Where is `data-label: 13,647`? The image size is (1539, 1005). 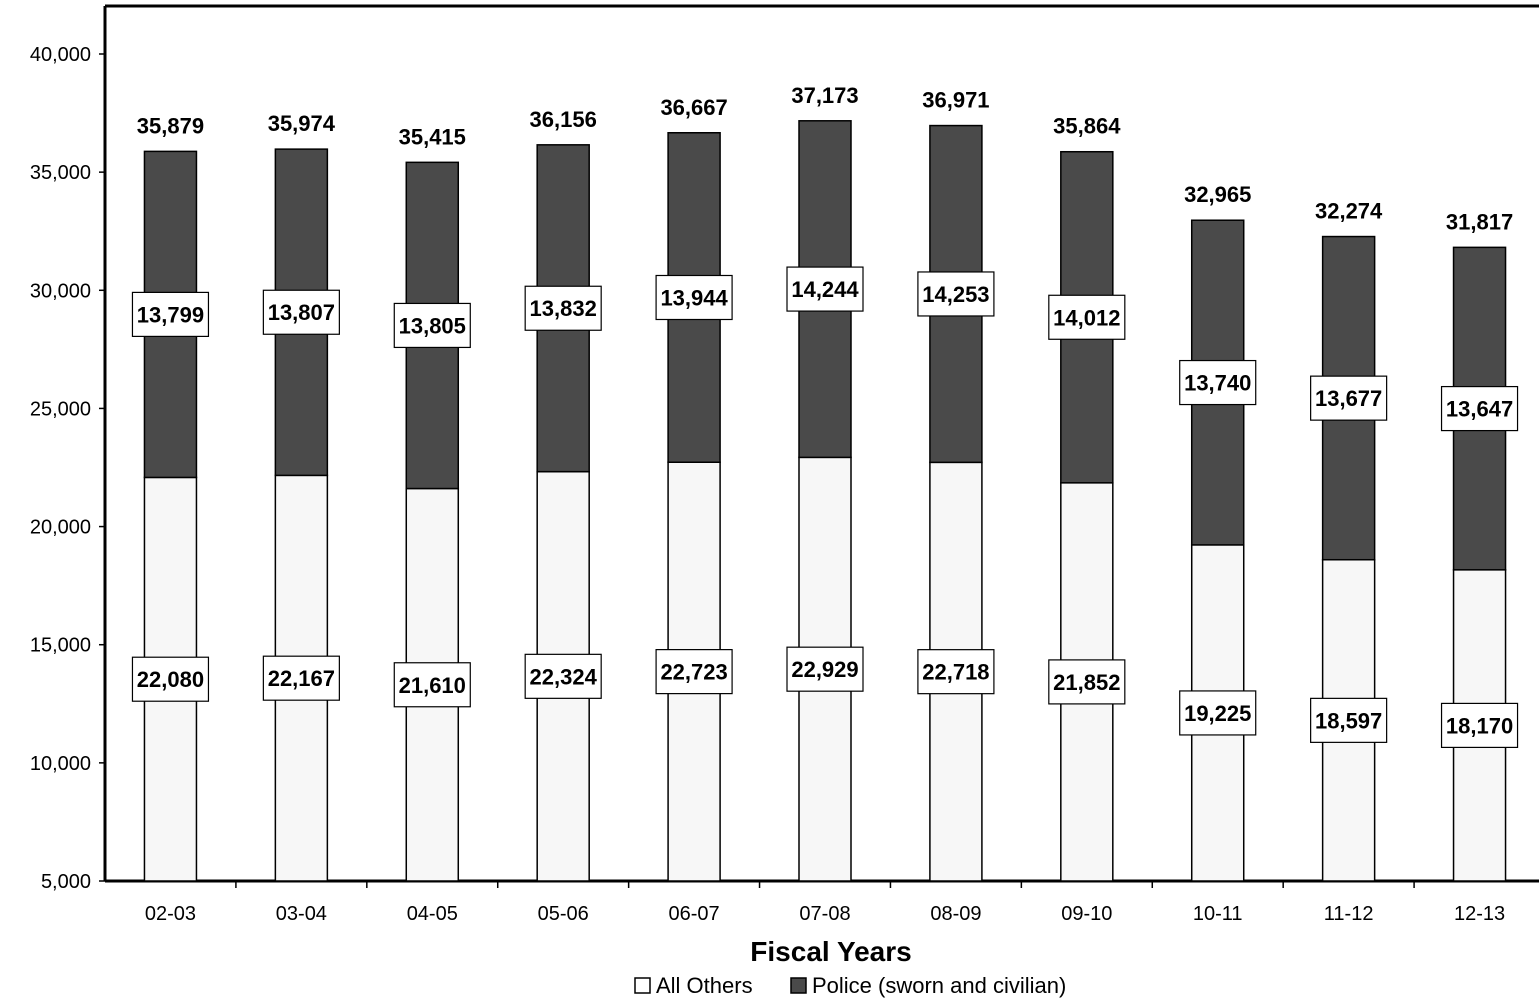 data-label: 13,647 is located at coordinates (1479, 409).